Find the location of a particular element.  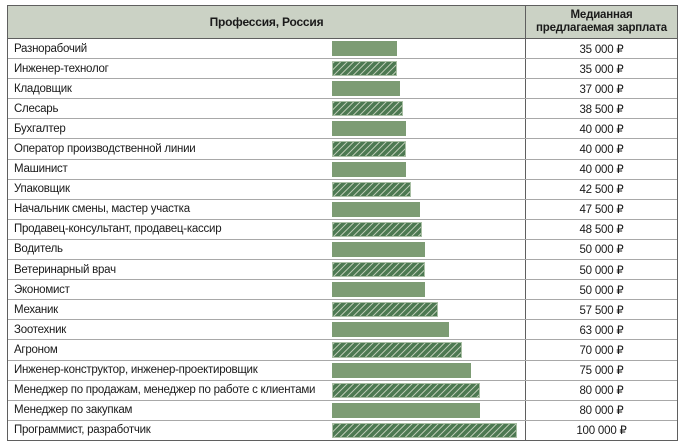

table-row: Бухгалтер 40 000 ₽ is located at coordinates (342, 128).